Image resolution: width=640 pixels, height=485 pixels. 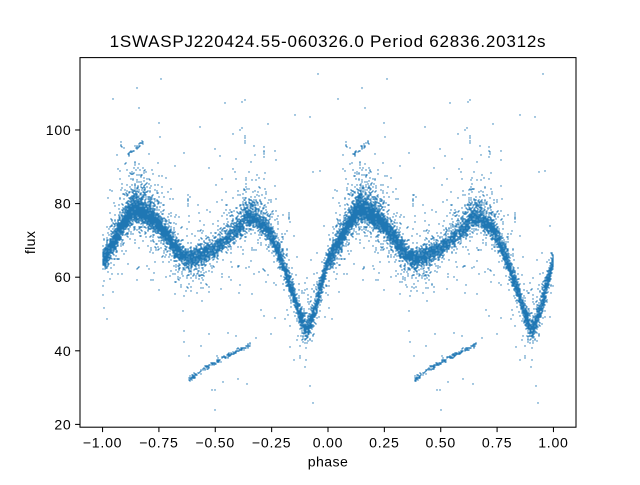 What do you see at coordinates (384, 442) in the screenshot?
I see `svg-text: 0.25` at bounding box center [384, 442].